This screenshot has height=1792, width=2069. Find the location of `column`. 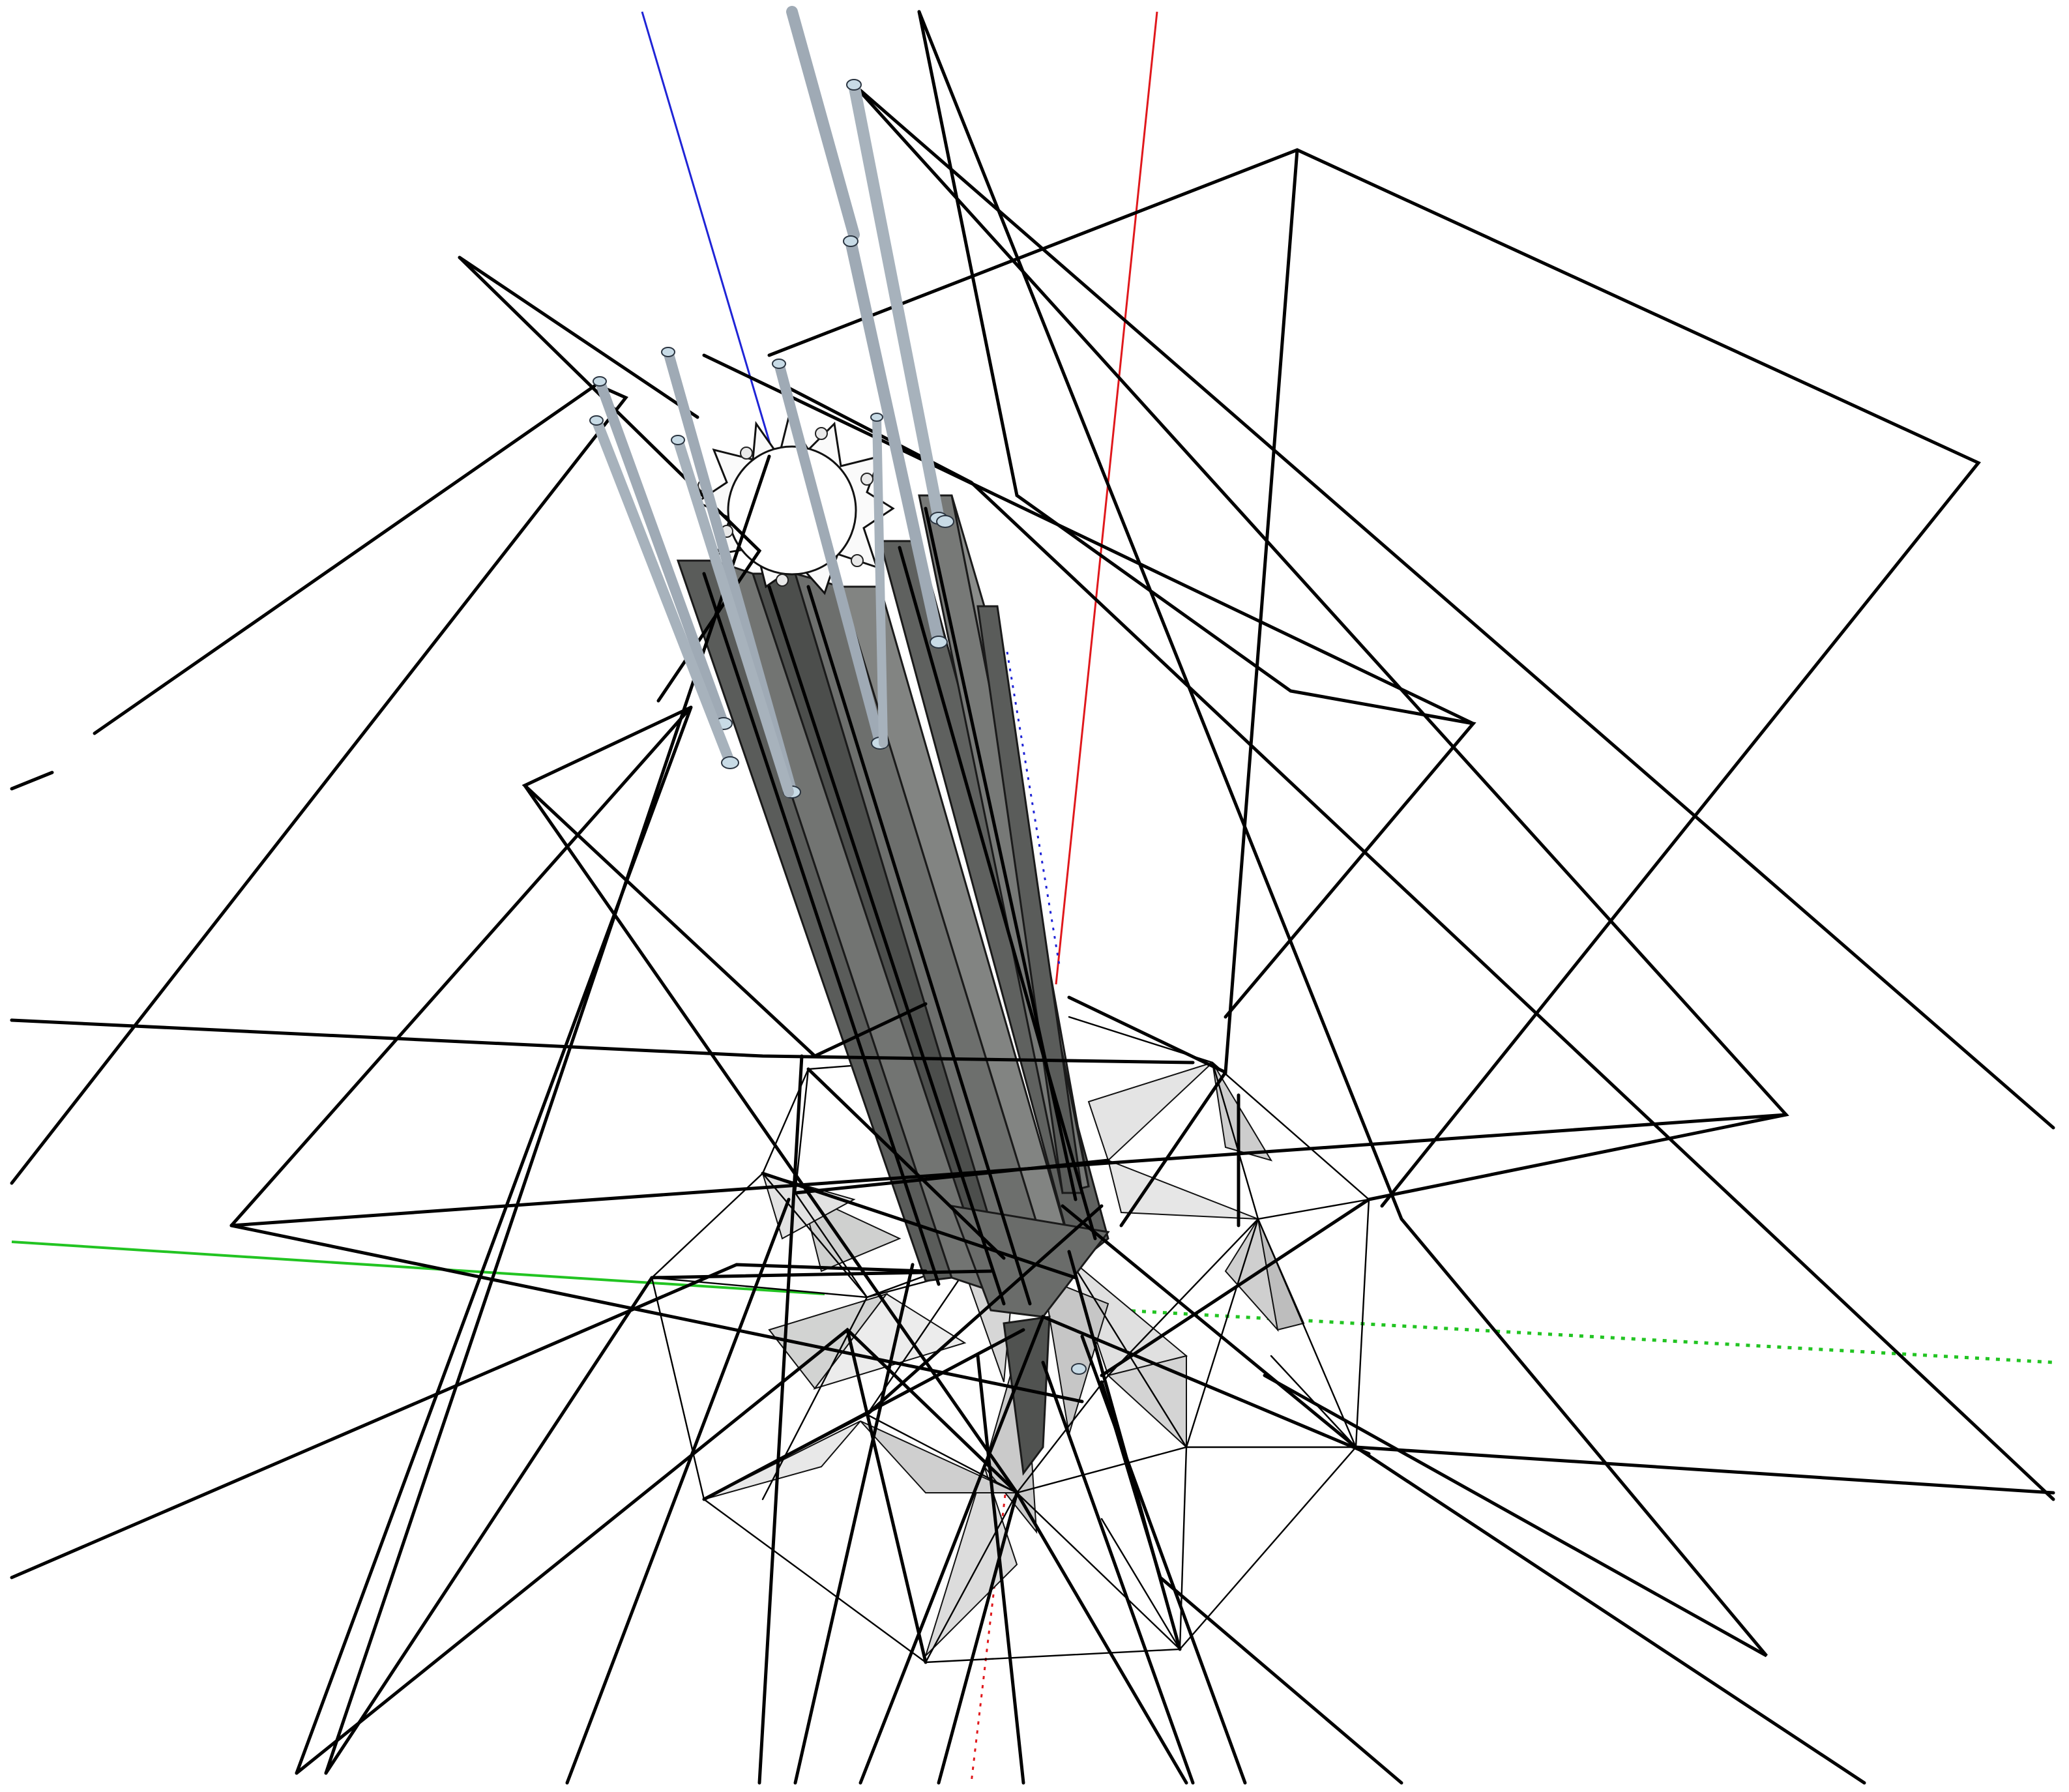

column is located at coordinates (1027, 1395).